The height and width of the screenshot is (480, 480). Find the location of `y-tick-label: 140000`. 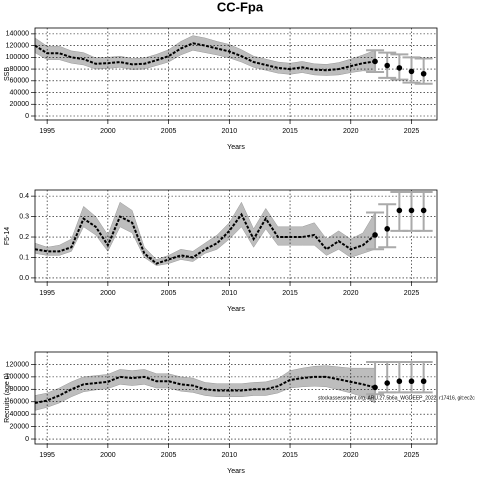

y-tick-label: 140000 is located at coordinates (17, 34).